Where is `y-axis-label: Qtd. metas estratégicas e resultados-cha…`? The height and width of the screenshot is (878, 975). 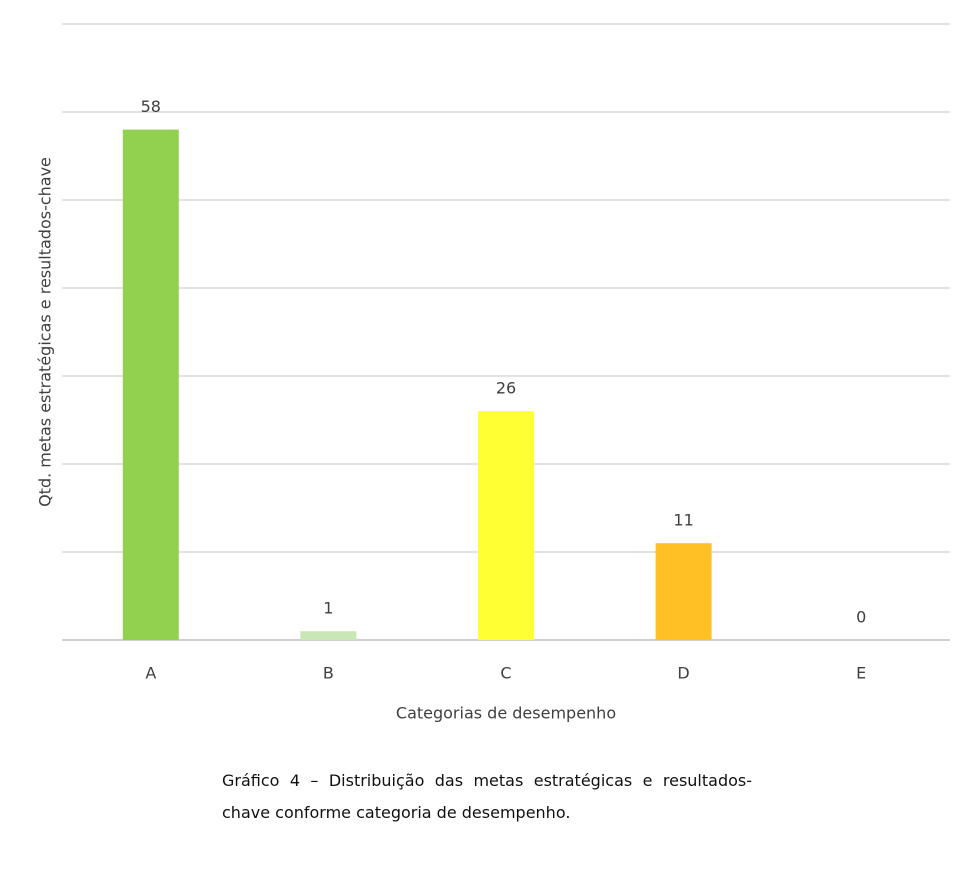
y-axis-label: Qtd. metas estratégicas e resultados-cha… is located at coordinates (45, 332).